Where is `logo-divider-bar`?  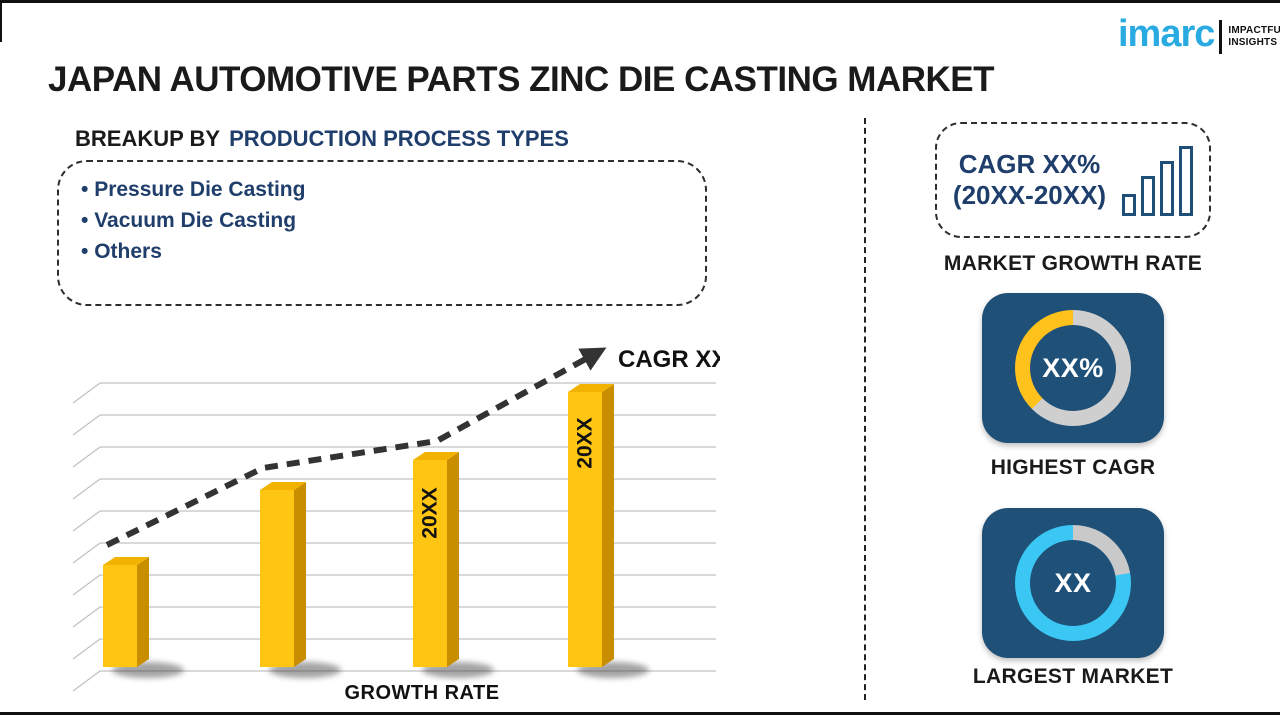
logo-divider-bar is located at coordinates (1221, 37).